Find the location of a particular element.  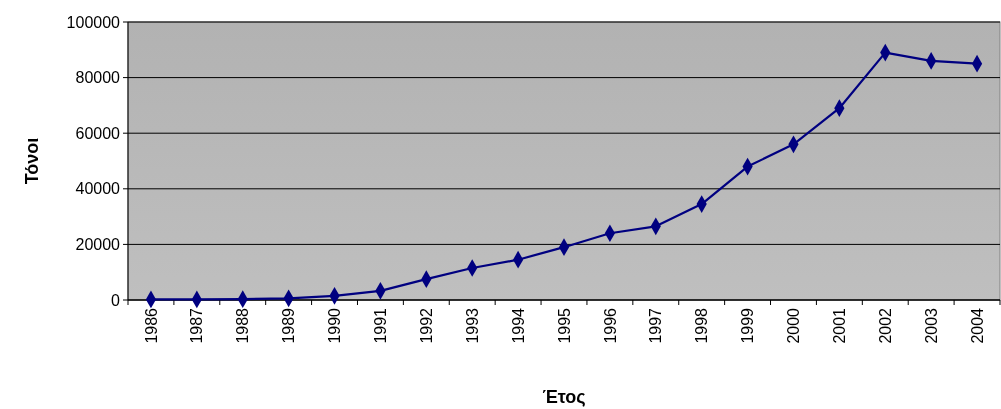

x-tick-label: 1986 is located at coordinates (151, 325).